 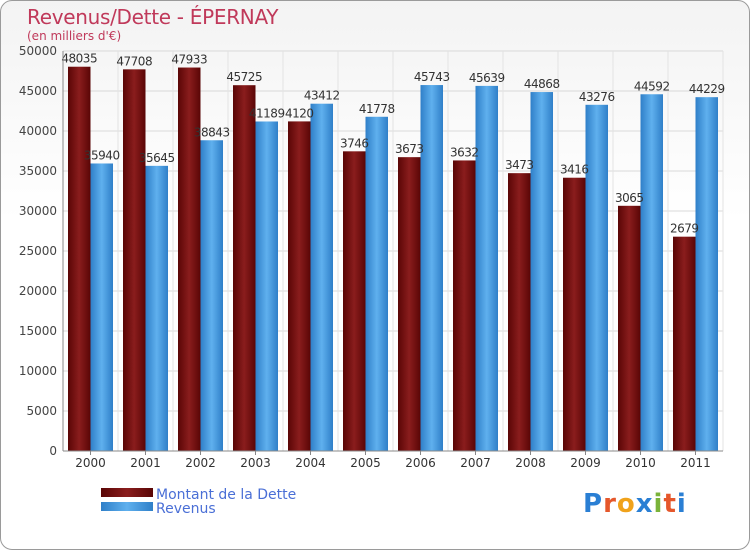 I want to click on logo-letter: x, so click(x=644, y=504).